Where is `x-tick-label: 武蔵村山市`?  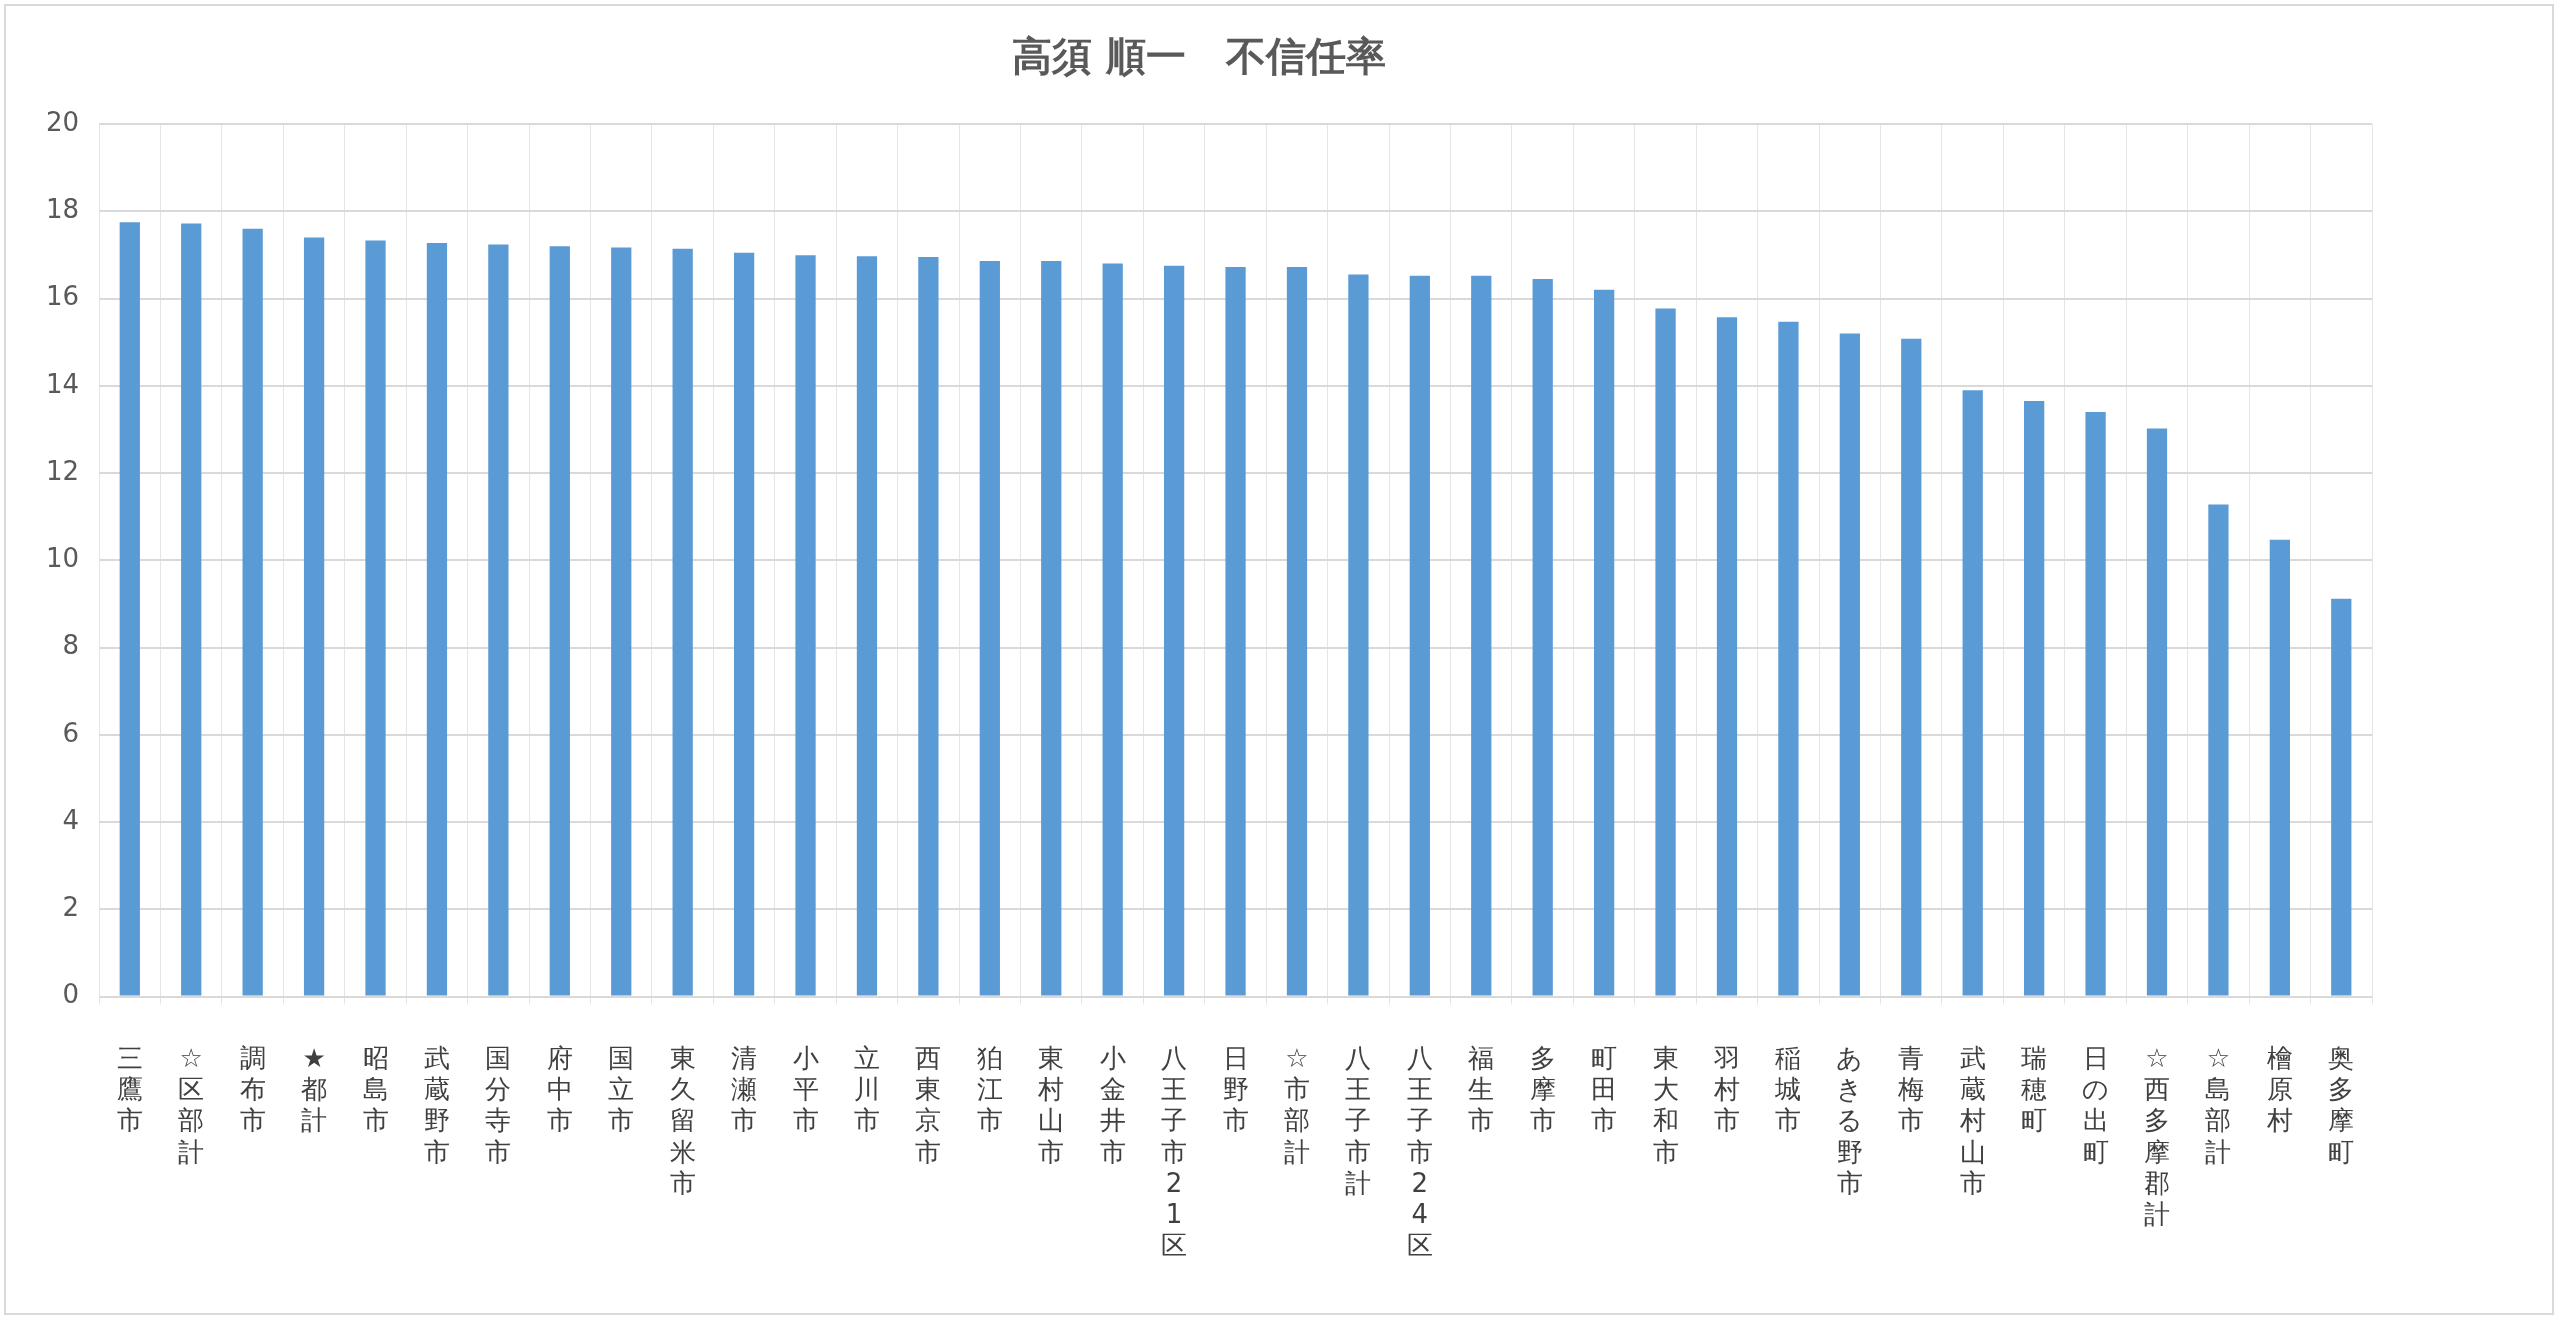 x-tick-label: 武蔵村山市 is located at coordinates (1972, 1120).